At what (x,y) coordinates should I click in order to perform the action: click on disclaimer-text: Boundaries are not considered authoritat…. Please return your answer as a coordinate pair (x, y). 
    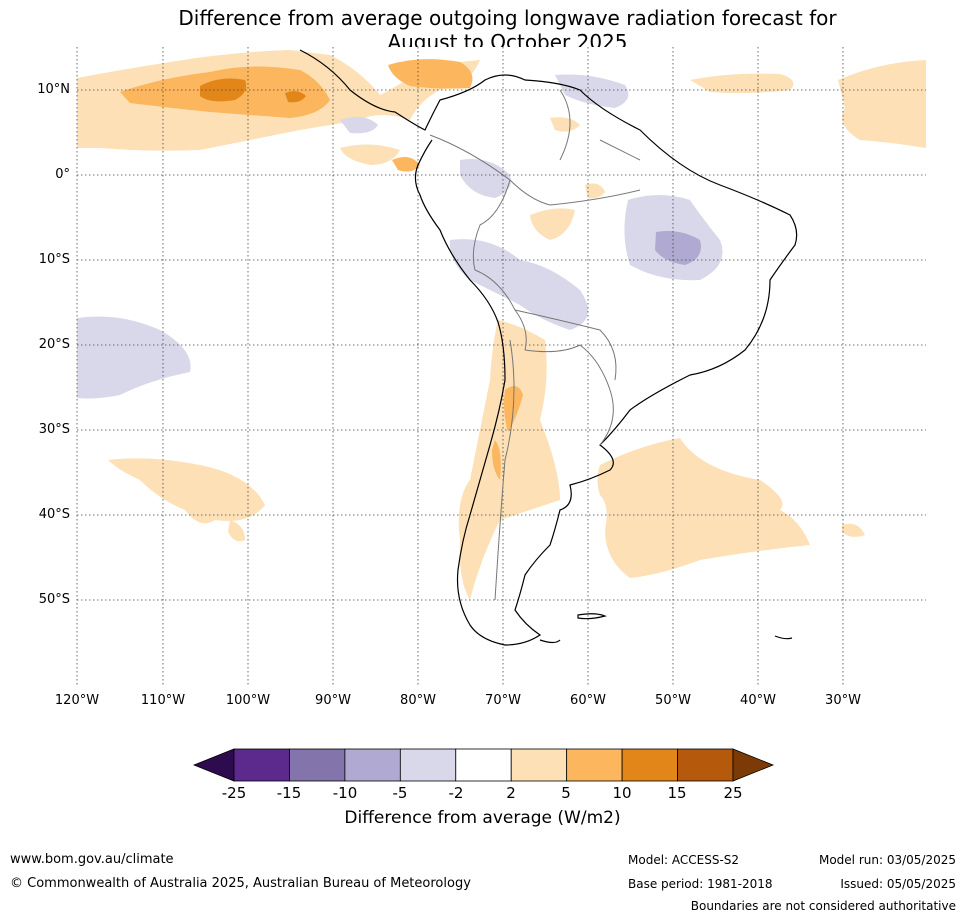
    Looking at the image, I should click on (823, 906).